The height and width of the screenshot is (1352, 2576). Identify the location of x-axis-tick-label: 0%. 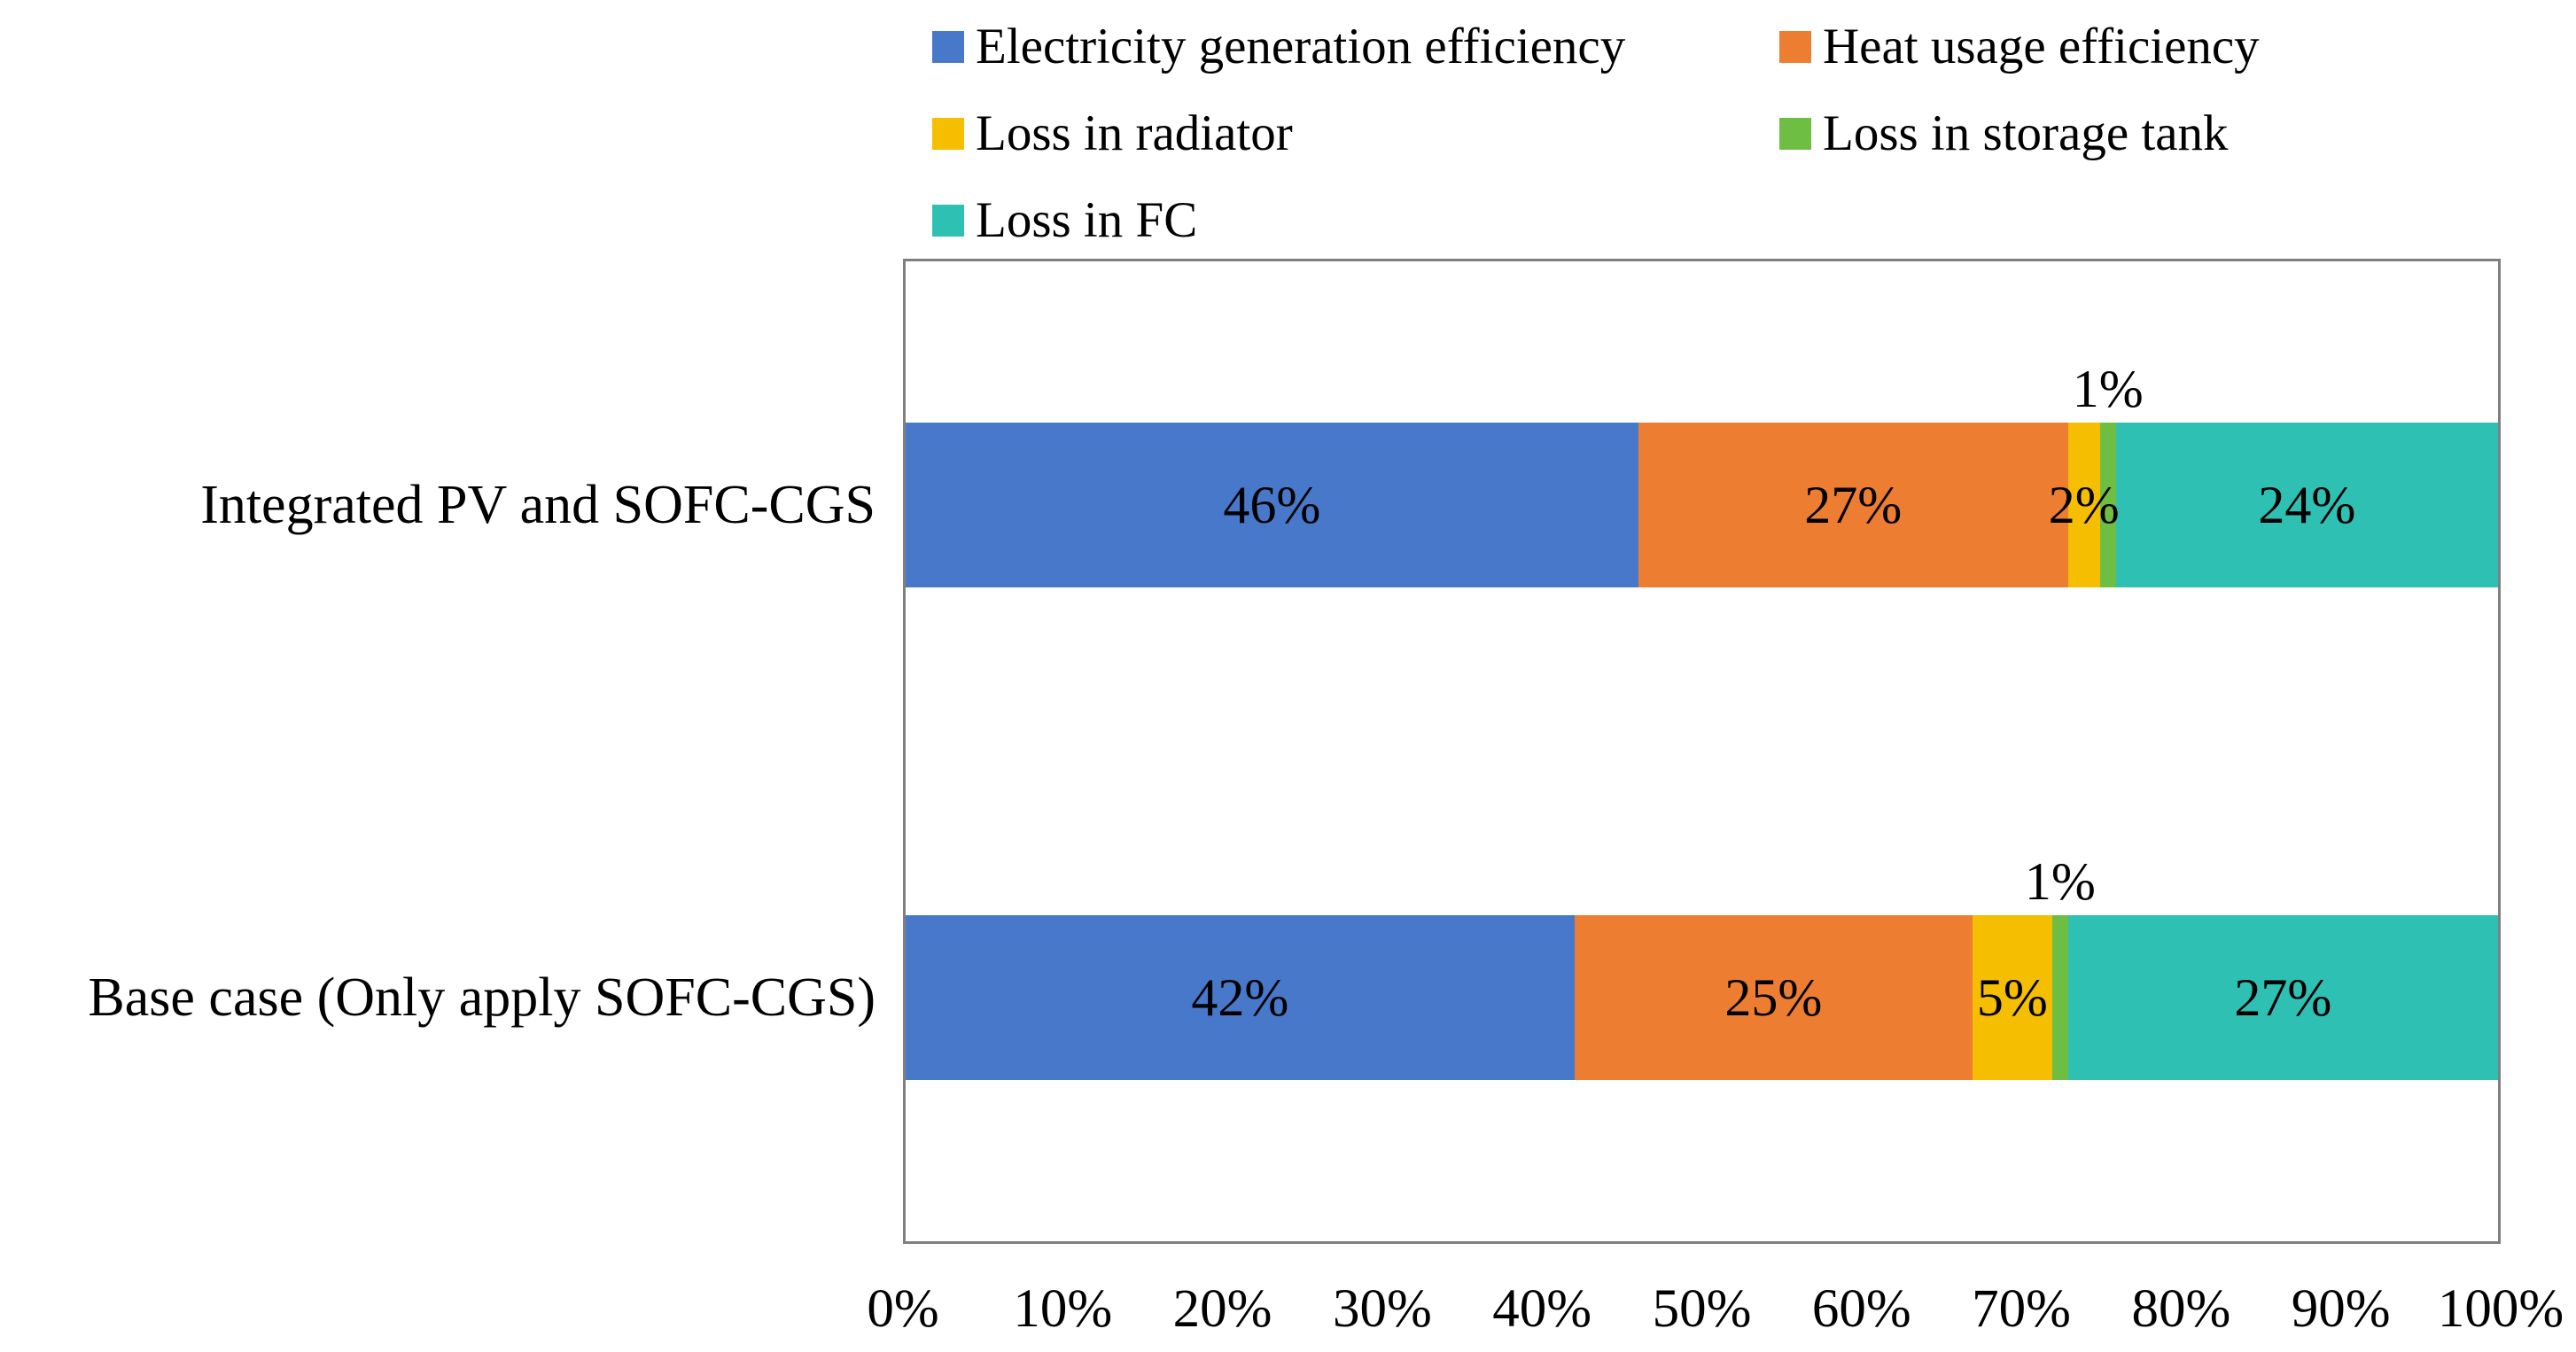
(903, 1309).